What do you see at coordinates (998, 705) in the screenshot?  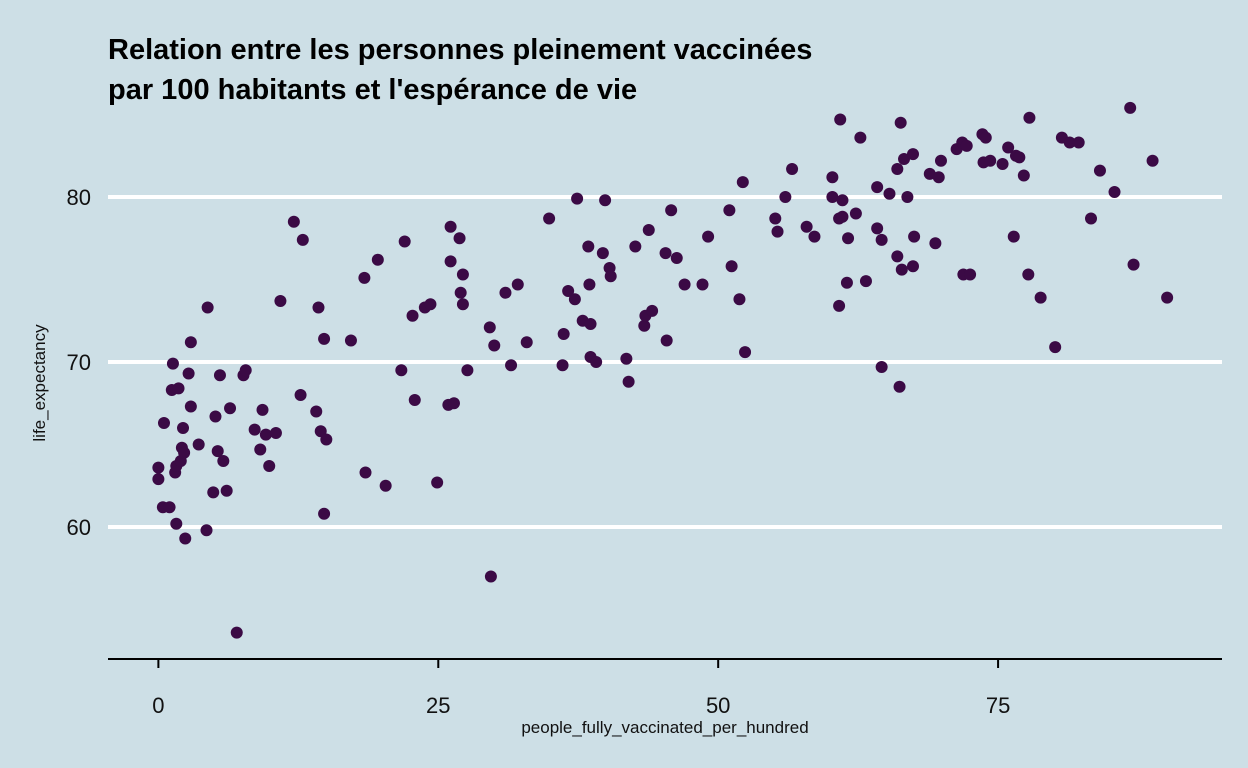 I see `x-tick-label-75: 75` at bounding box center [998, 705].